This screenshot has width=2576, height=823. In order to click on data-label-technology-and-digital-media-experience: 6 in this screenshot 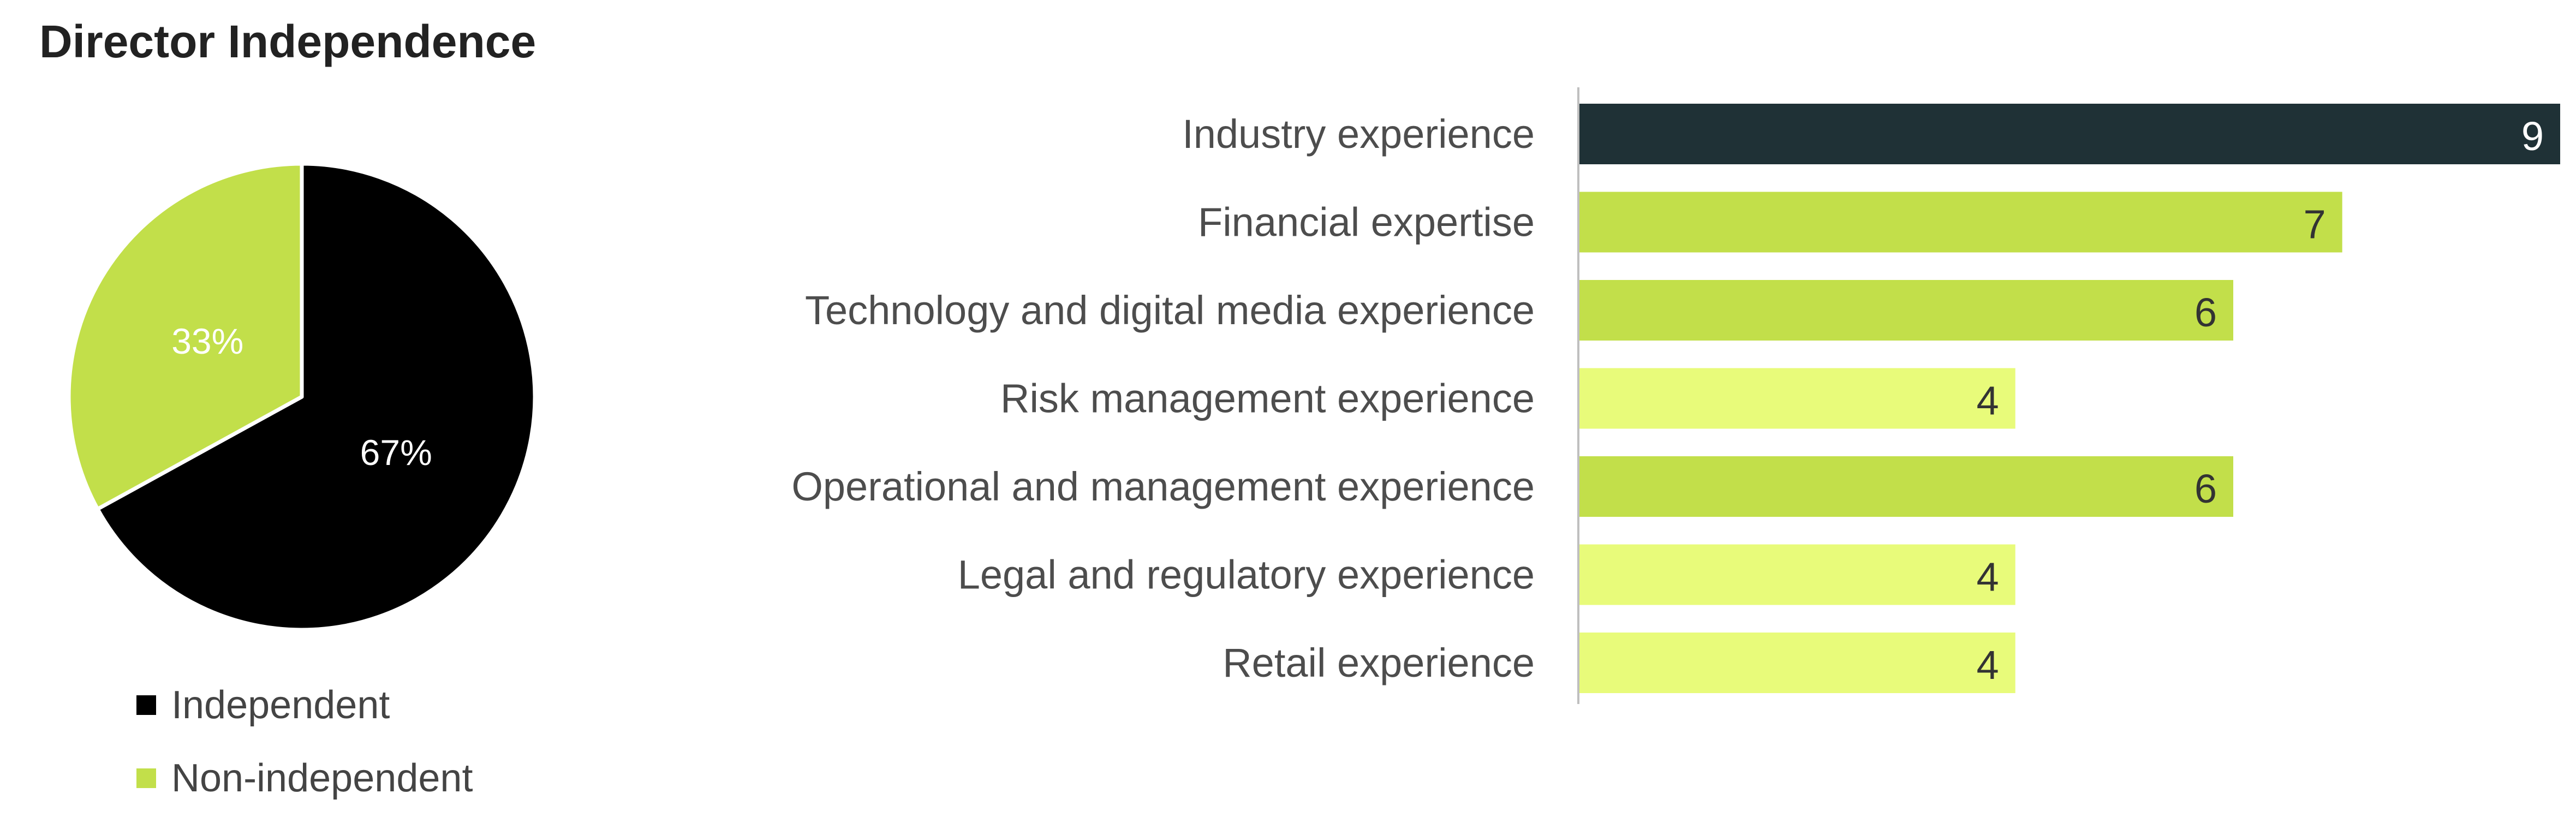, I will do `click(2206, 312)`.